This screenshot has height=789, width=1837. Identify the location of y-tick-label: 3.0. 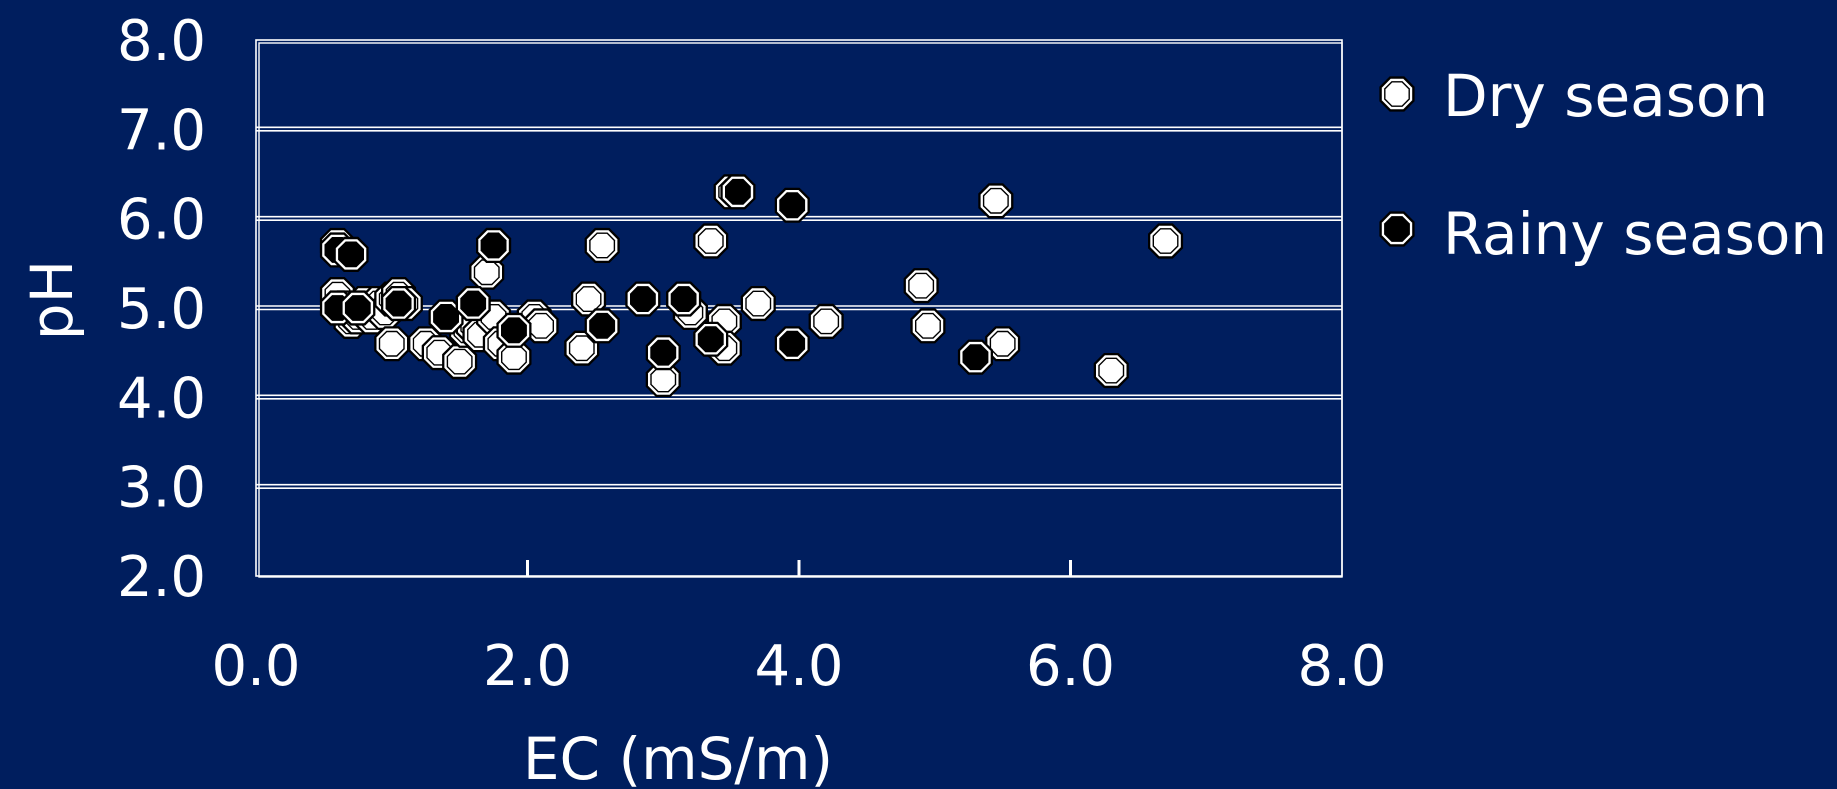
(161, 488).